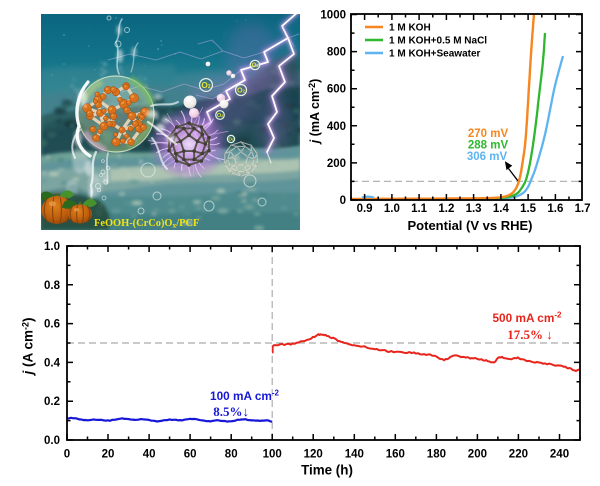 The height and width of the screenshot is (486, 600). I want to click on svg-text: 1 M KOH+0.5 M NaCl, so click(438, 41).